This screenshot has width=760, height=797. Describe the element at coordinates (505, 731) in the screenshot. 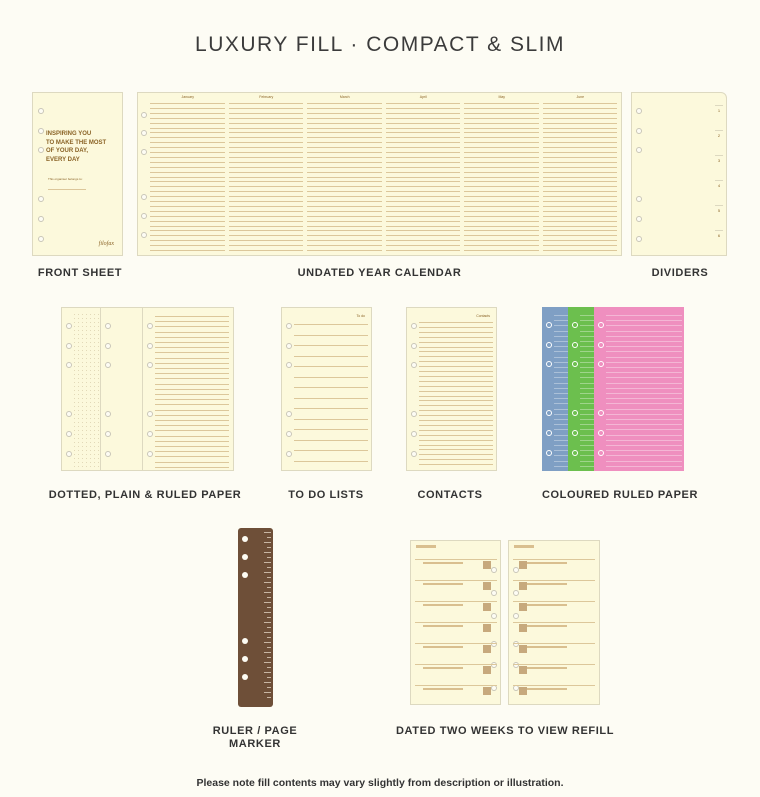

I see `dated-label: DATED TWO WEEKS TO VIEW REFILL` at that location.